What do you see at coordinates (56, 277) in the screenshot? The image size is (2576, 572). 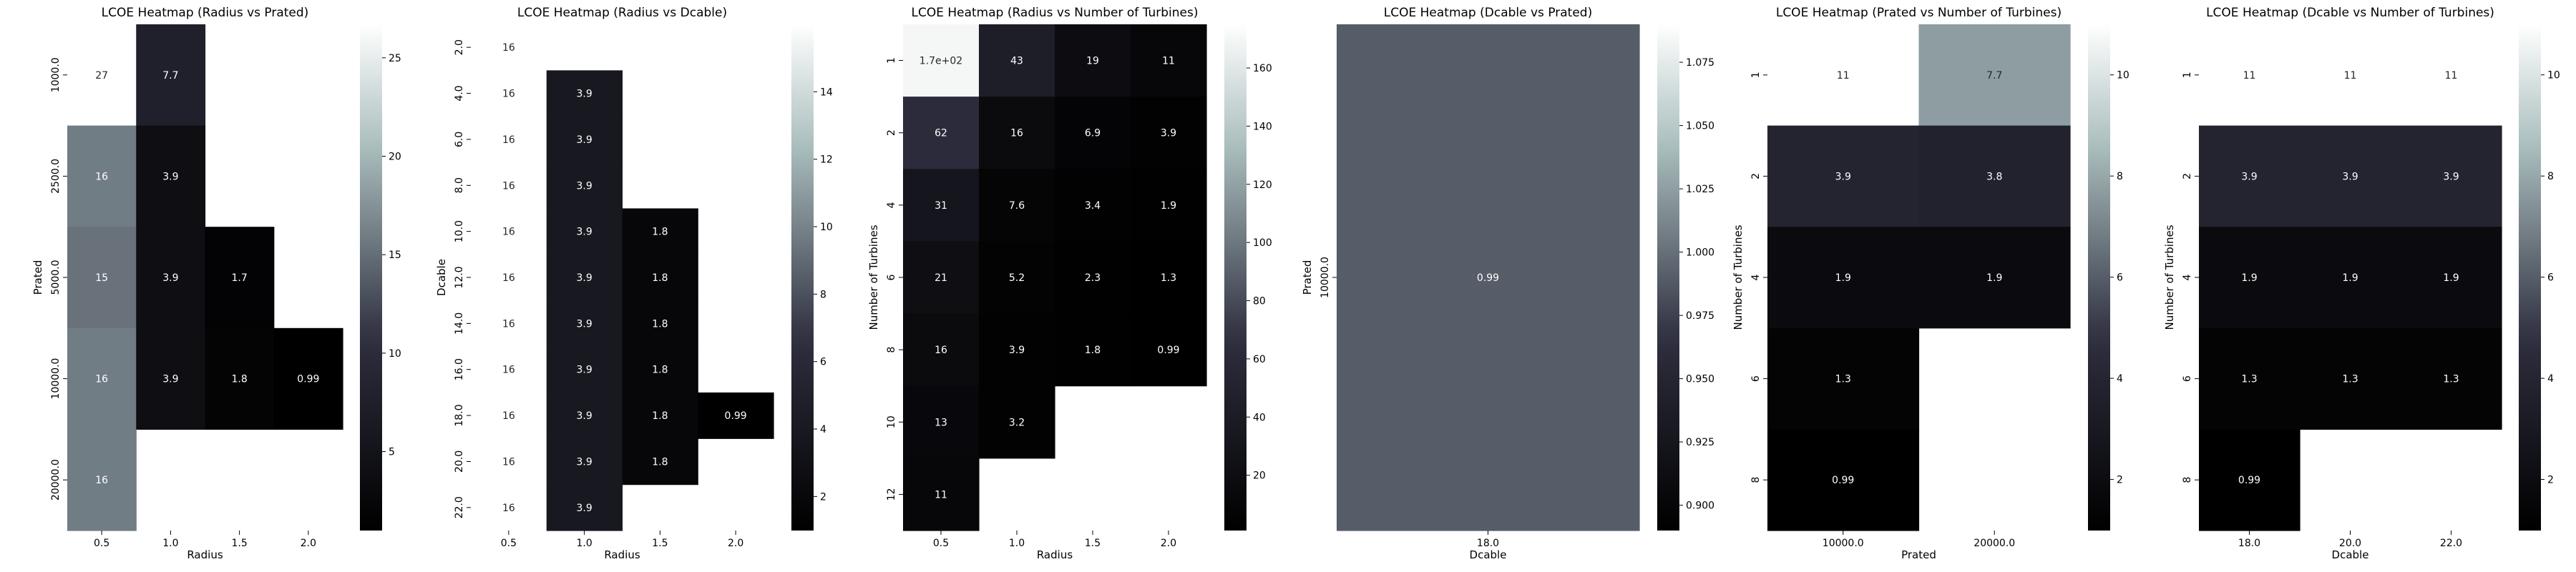 I see `y-tick-label: 5000.0` at bounding box center [56, 277].